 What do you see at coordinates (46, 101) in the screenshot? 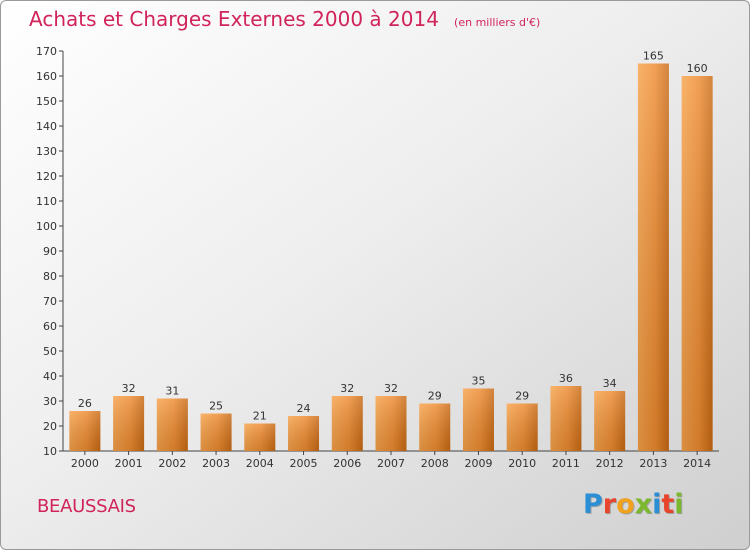
I see `y-tick-label: 150` at bounding box center [46, 101].